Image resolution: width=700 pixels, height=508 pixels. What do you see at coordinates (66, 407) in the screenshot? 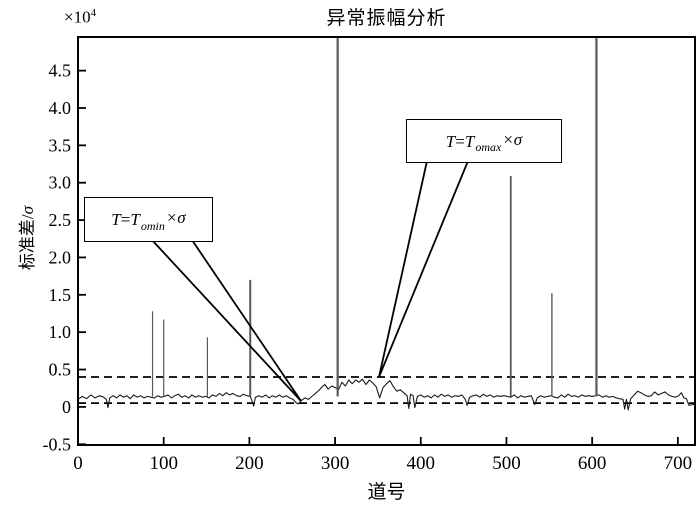
I see `y-tick-label: 0` at bounding box center [66, 407].